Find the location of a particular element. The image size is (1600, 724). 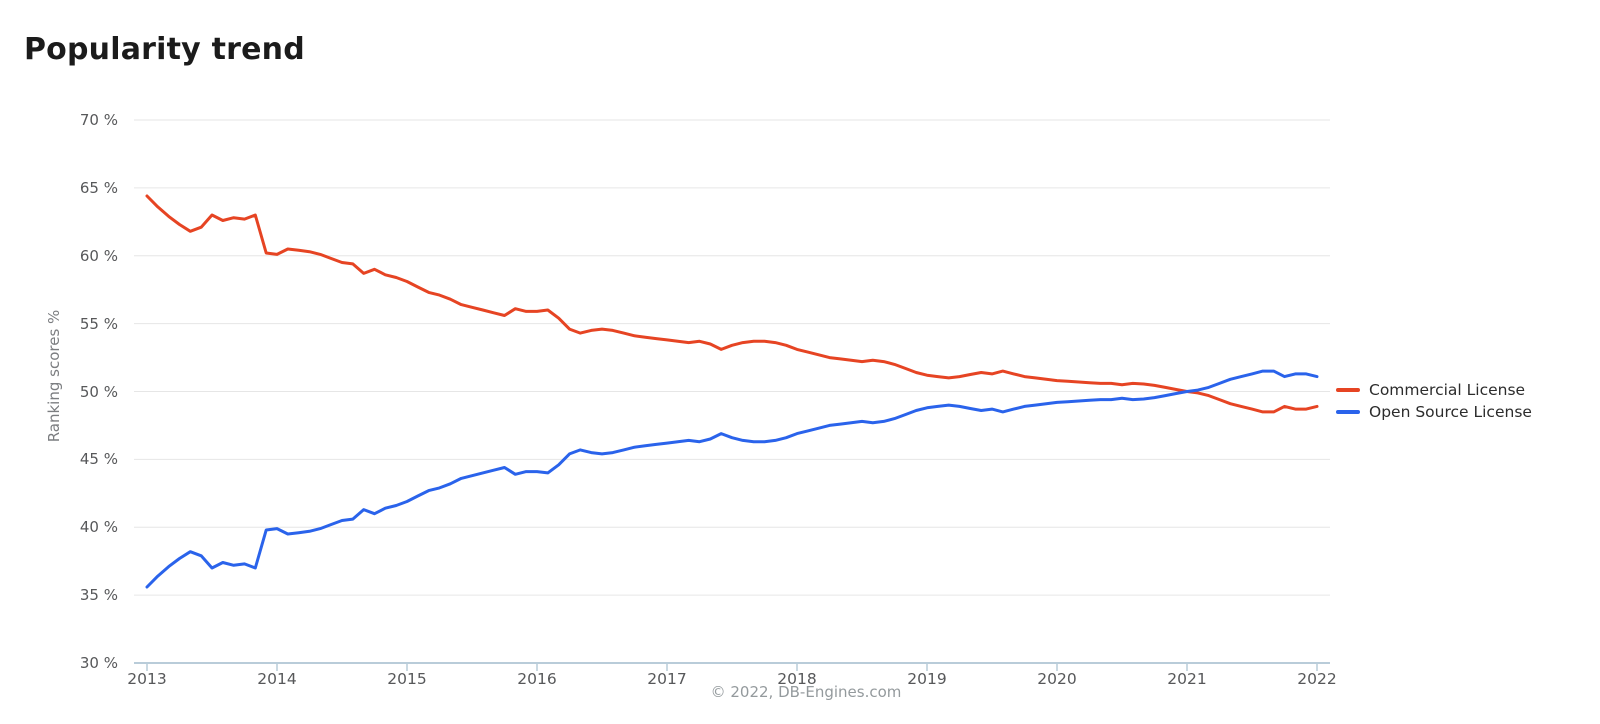

x-tick-label: 2015 is located at coordinates (407, 679).